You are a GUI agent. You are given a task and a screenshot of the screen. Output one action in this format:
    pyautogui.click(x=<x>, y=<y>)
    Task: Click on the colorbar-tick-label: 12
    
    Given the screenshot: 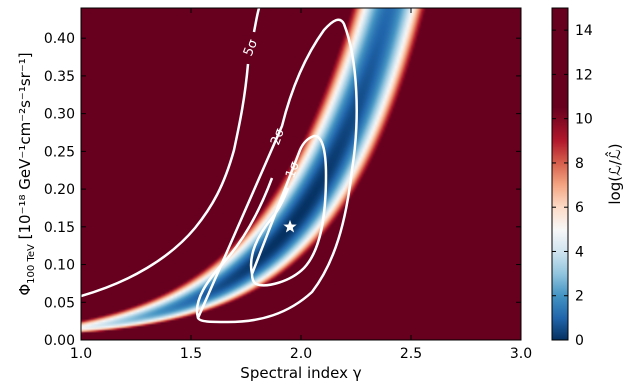 What is the action you would take?
    pyautogui.click(x=584, y=75)
    